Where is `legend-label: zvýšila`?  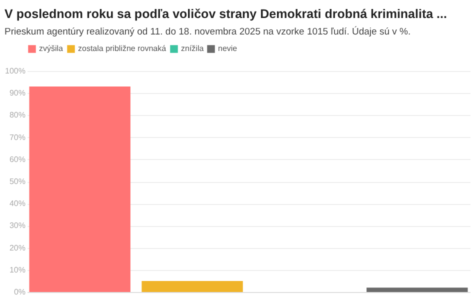
legend-label: zvýšila is located at coordinates (51, 48).